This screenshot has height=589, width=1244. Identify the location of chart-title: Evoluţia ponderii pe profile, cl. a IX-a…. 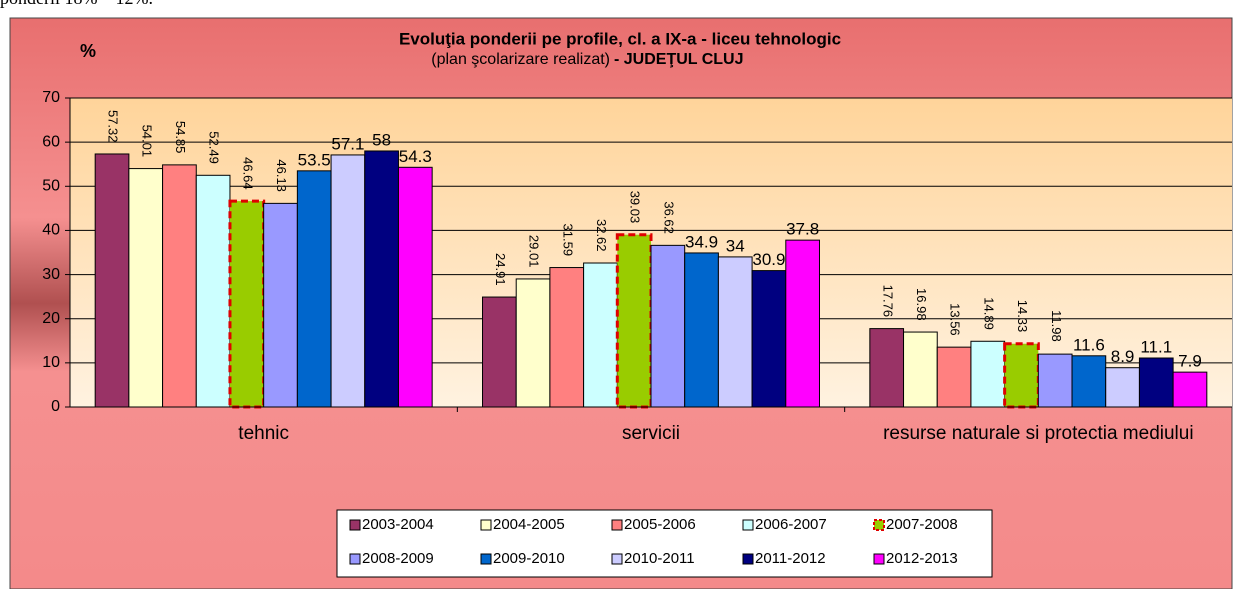
(620, 38).